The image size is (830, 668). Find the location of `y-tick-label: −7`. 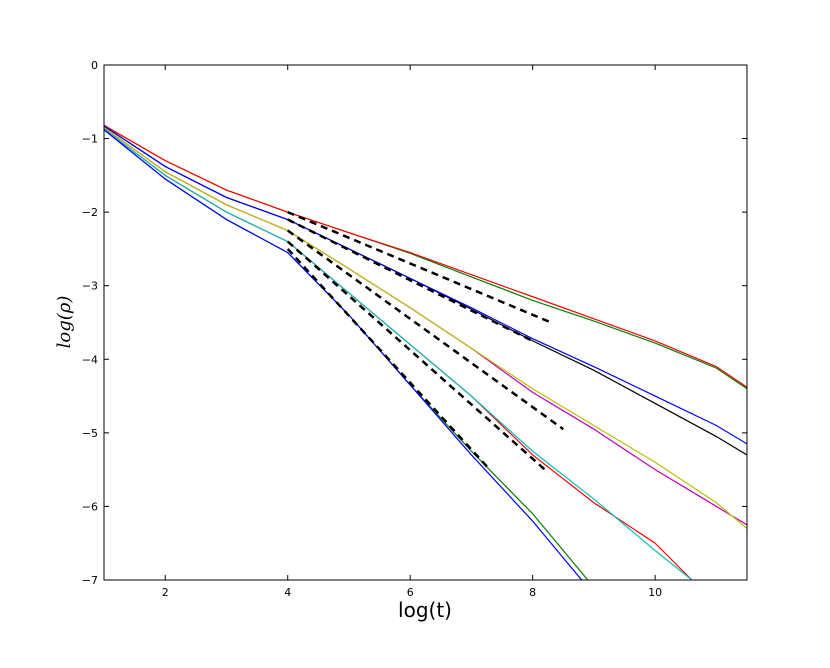

y-tick-label: −7 is located at coordinates (90, 580).